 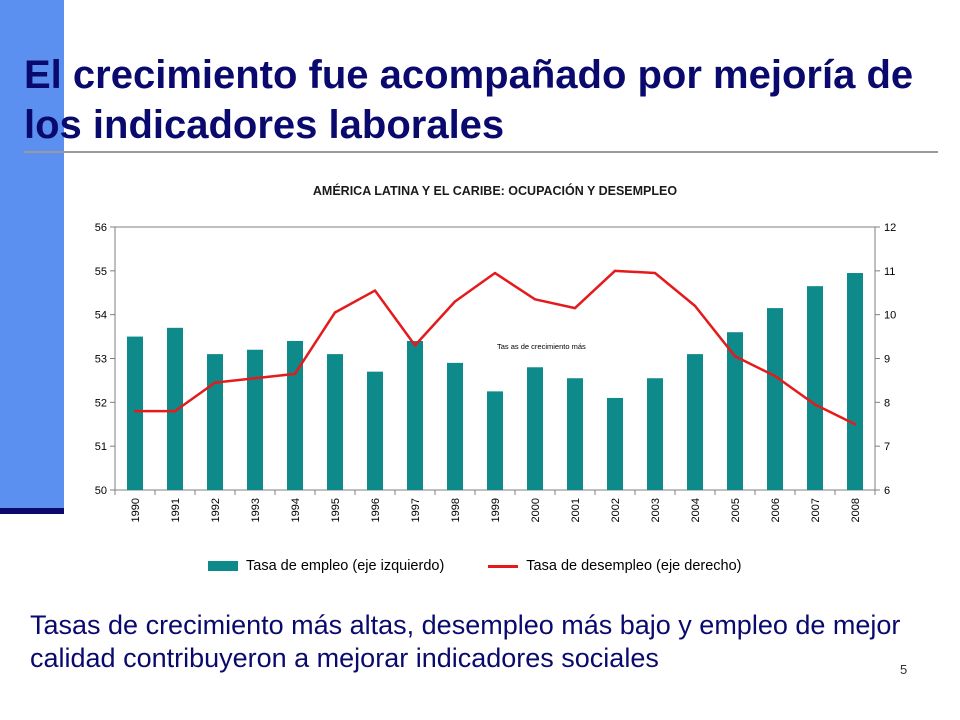 What do you see at coordinates (887, 447) in the screenshot?
I see `y-right-tick-label: 7` at bounding box center [887, 447].